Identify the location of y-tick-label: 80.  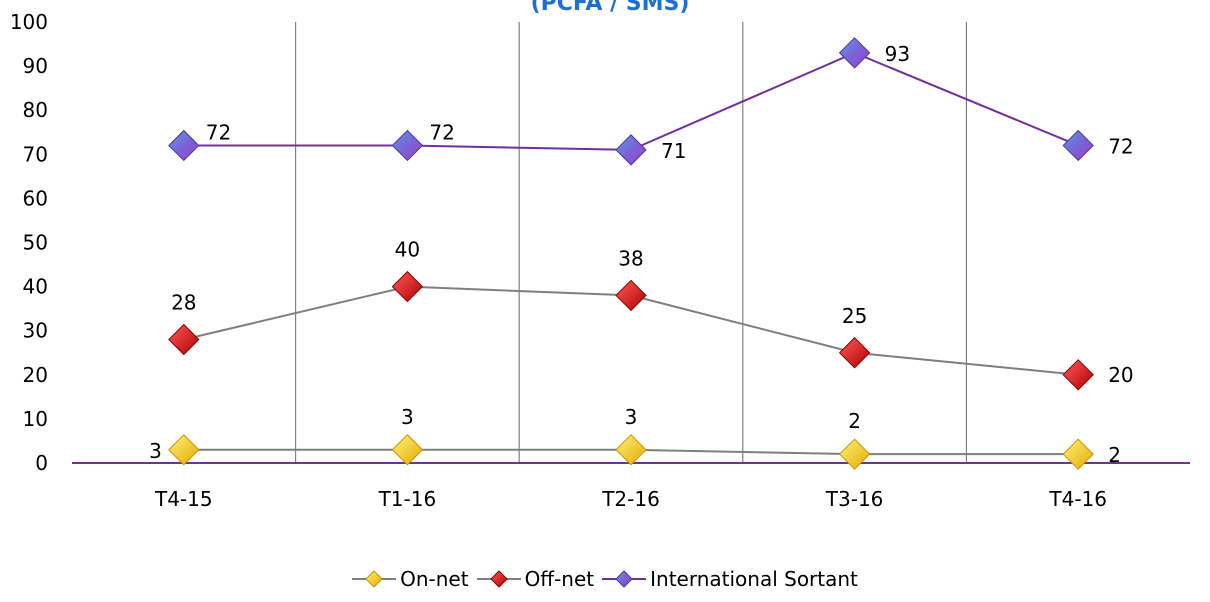
(35, 110).